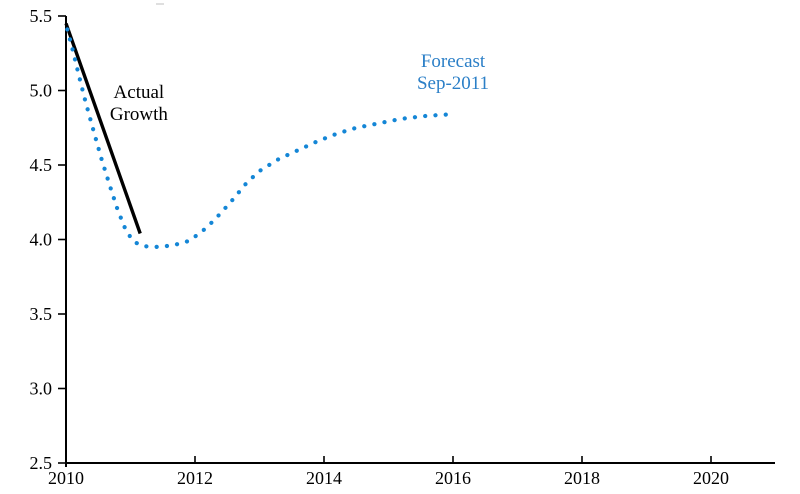  I want to click on y-tick-label: 3.5, so click(41, 314).